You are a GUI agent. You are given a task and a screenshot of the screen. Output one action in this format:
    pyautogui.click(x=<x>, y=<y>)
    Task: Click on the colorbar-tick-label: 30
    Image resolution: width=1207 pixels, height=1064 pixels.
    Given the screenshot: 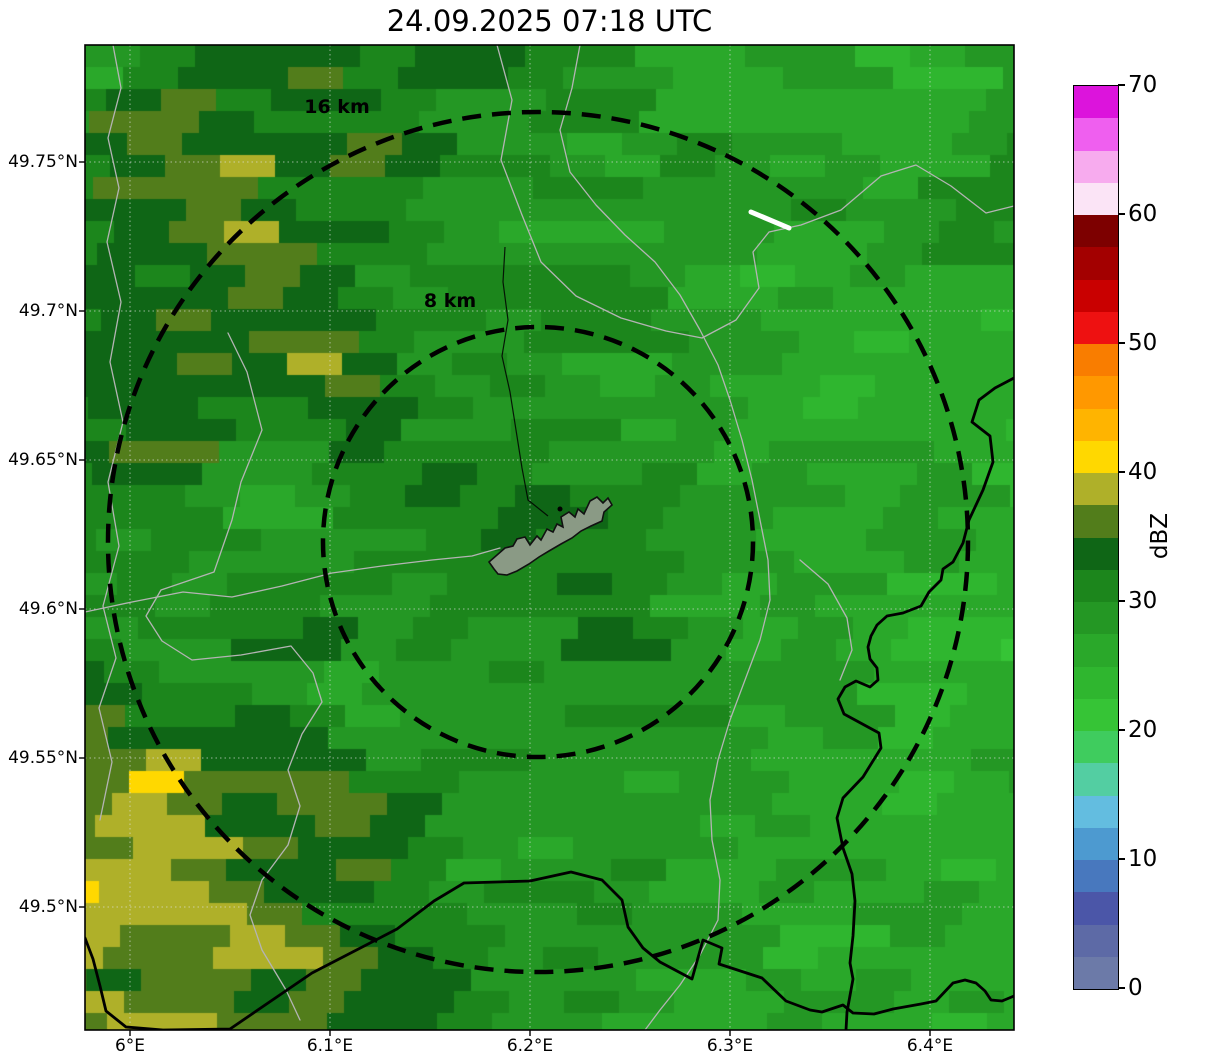 What is the action you would take?
    pyautogui.click(x=1143, y=601)
    